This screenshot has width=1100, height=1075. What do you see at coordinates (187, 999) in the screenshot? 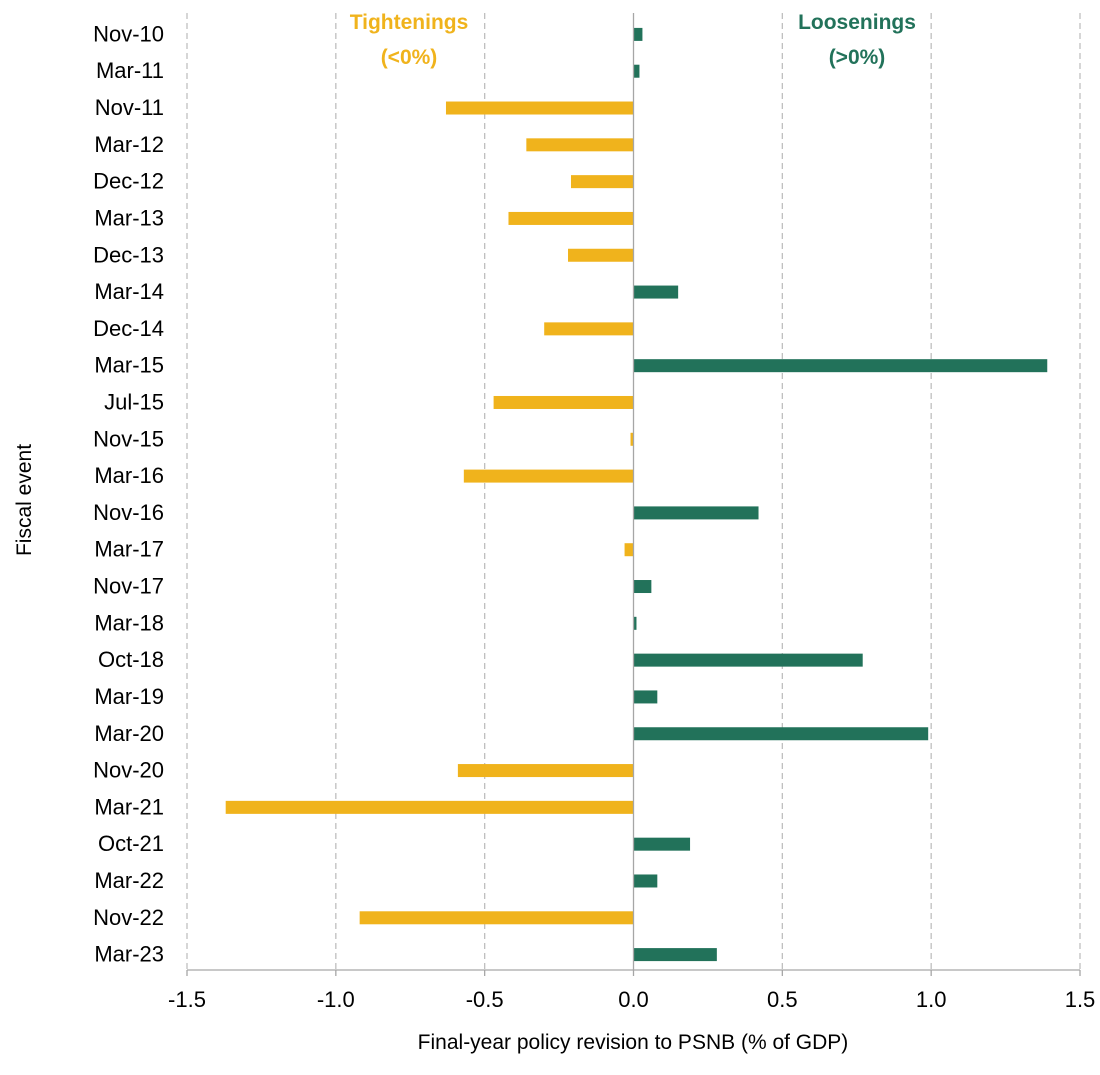
I see `x-tick-label: -1.5` at bounding box center [187, 999].